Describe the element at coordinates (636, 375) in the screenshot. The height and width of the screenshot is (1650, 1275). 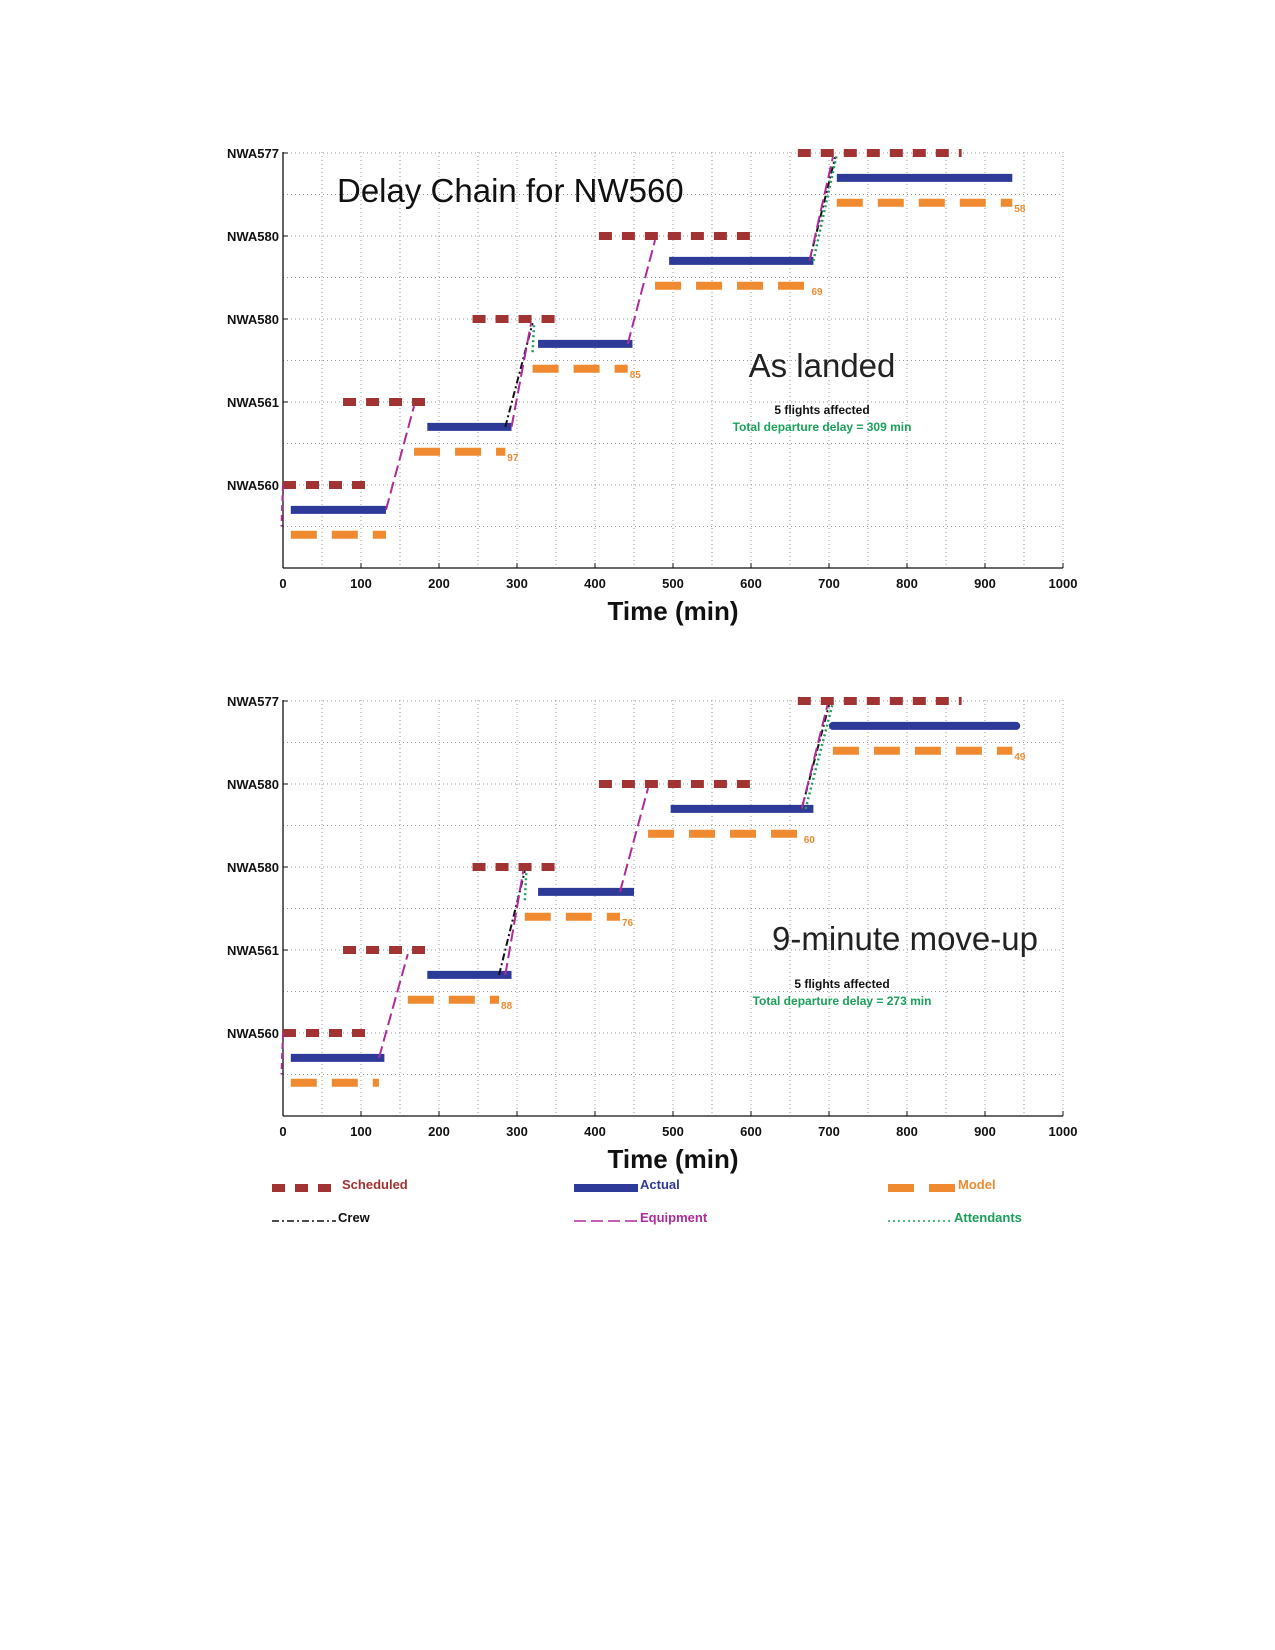
I see `model-delay-label: 85` at that location.